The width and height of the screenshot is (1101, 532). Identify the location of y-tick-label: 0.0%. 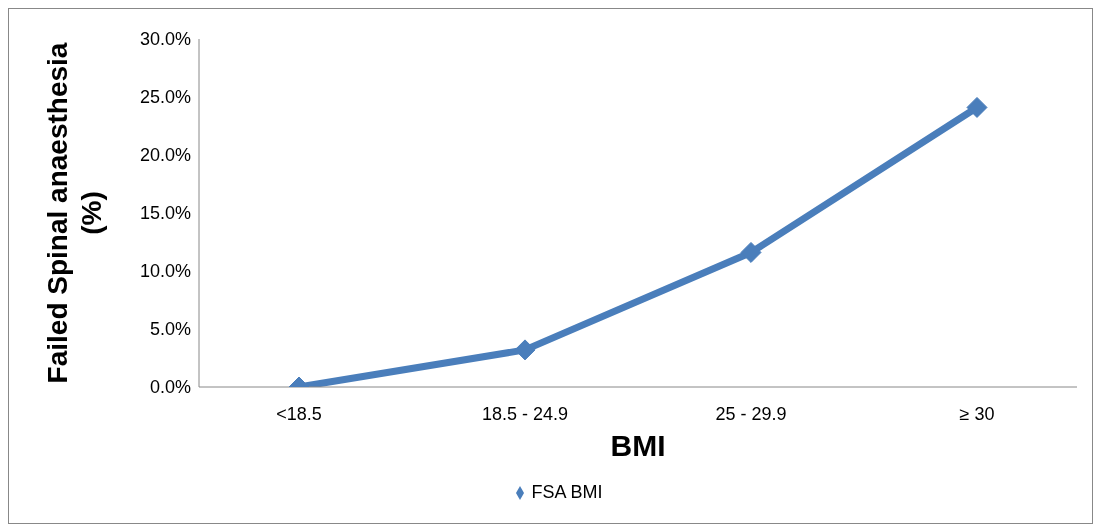
(170, 387).